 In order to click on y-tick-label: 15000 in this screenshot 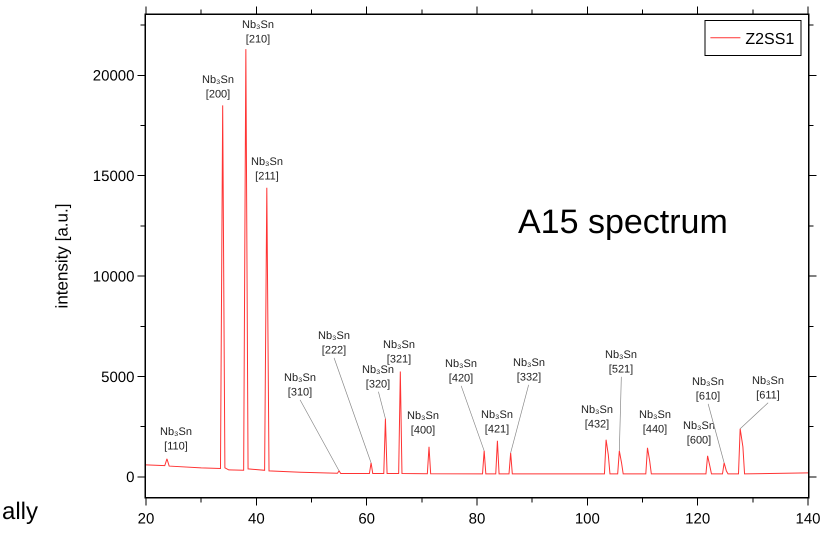, I will do `click(113, 176)`.